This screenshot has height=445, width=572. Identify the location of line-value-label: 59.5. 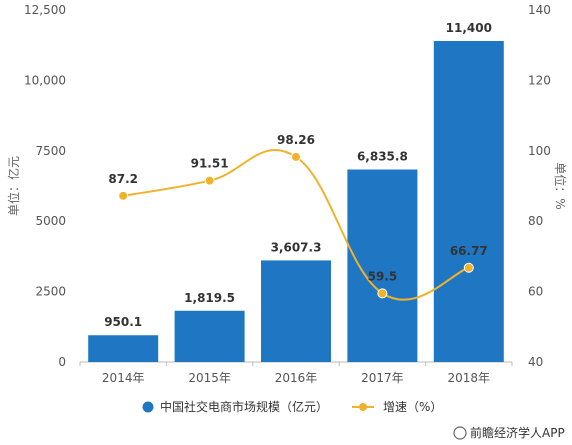
(383, 276).